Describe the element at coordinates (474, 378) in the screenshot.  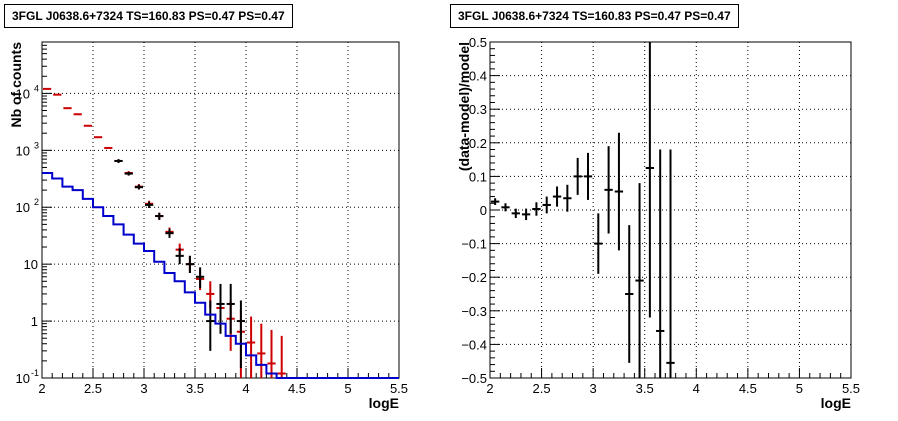
I see `right-y-tick-label: −0.5` at that location.